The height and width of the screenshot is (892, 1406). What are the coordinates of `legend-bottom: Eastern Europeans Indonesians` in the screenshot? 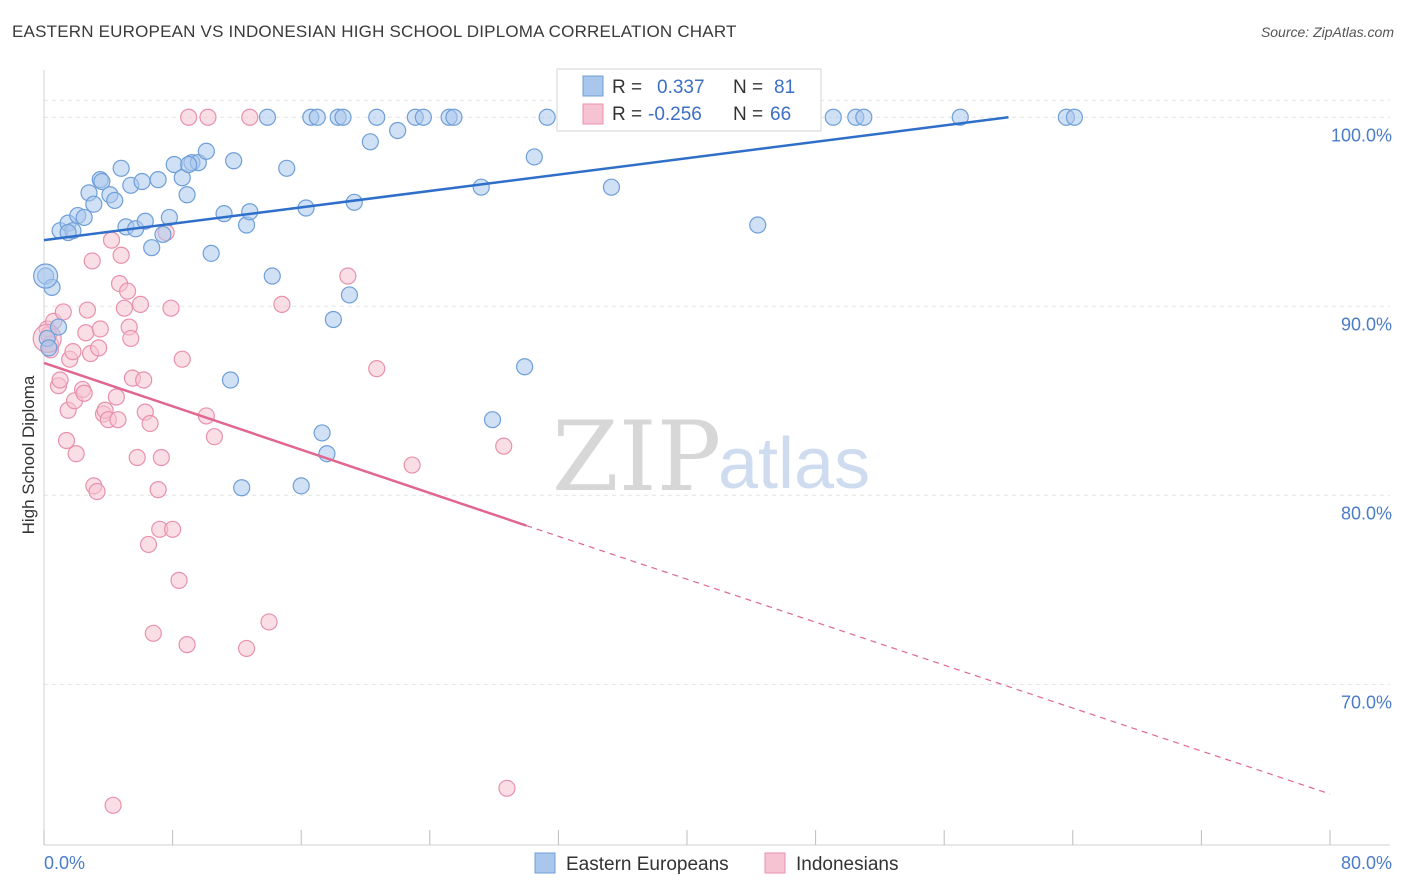 It's located at (716, 863).